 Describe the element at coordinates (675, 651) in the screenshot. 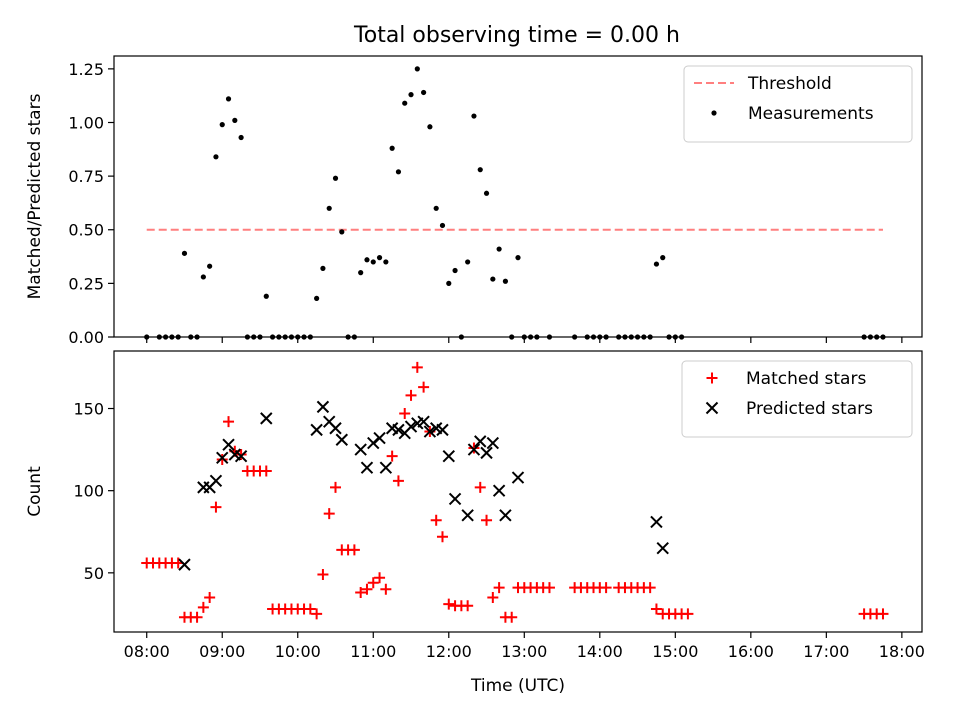

I see `x-tick-label: 15:00` at that location.